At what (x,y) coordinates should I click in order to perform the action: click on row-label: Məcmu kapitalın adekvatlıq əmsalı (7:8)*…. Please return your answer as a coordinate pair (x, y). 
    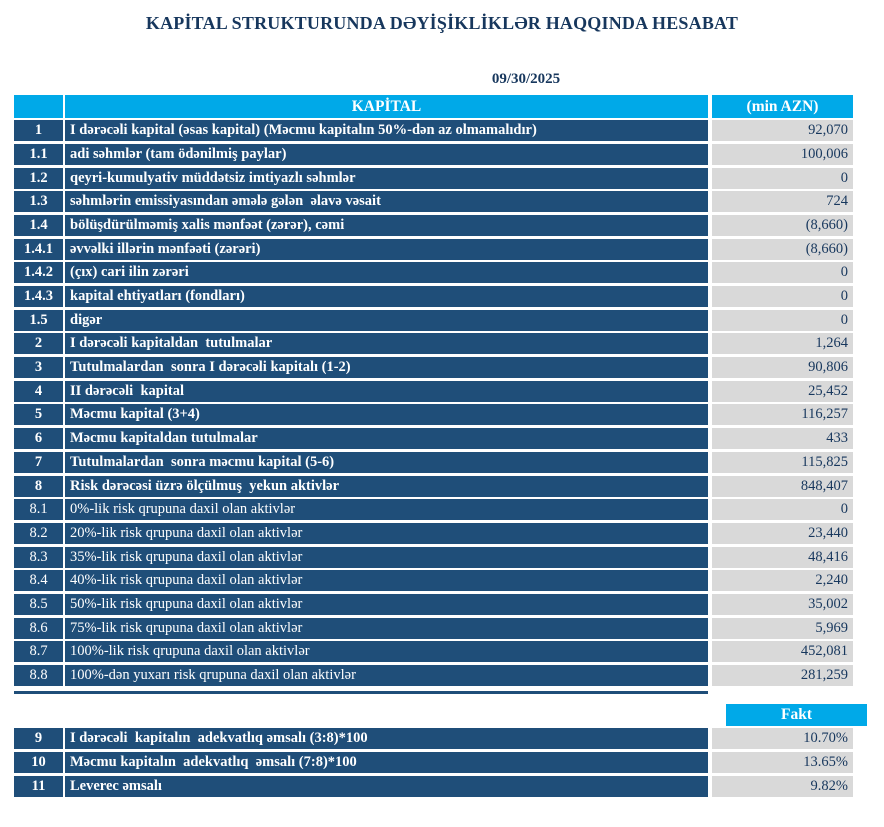
    Looking at the image, I should click on (386, 762).